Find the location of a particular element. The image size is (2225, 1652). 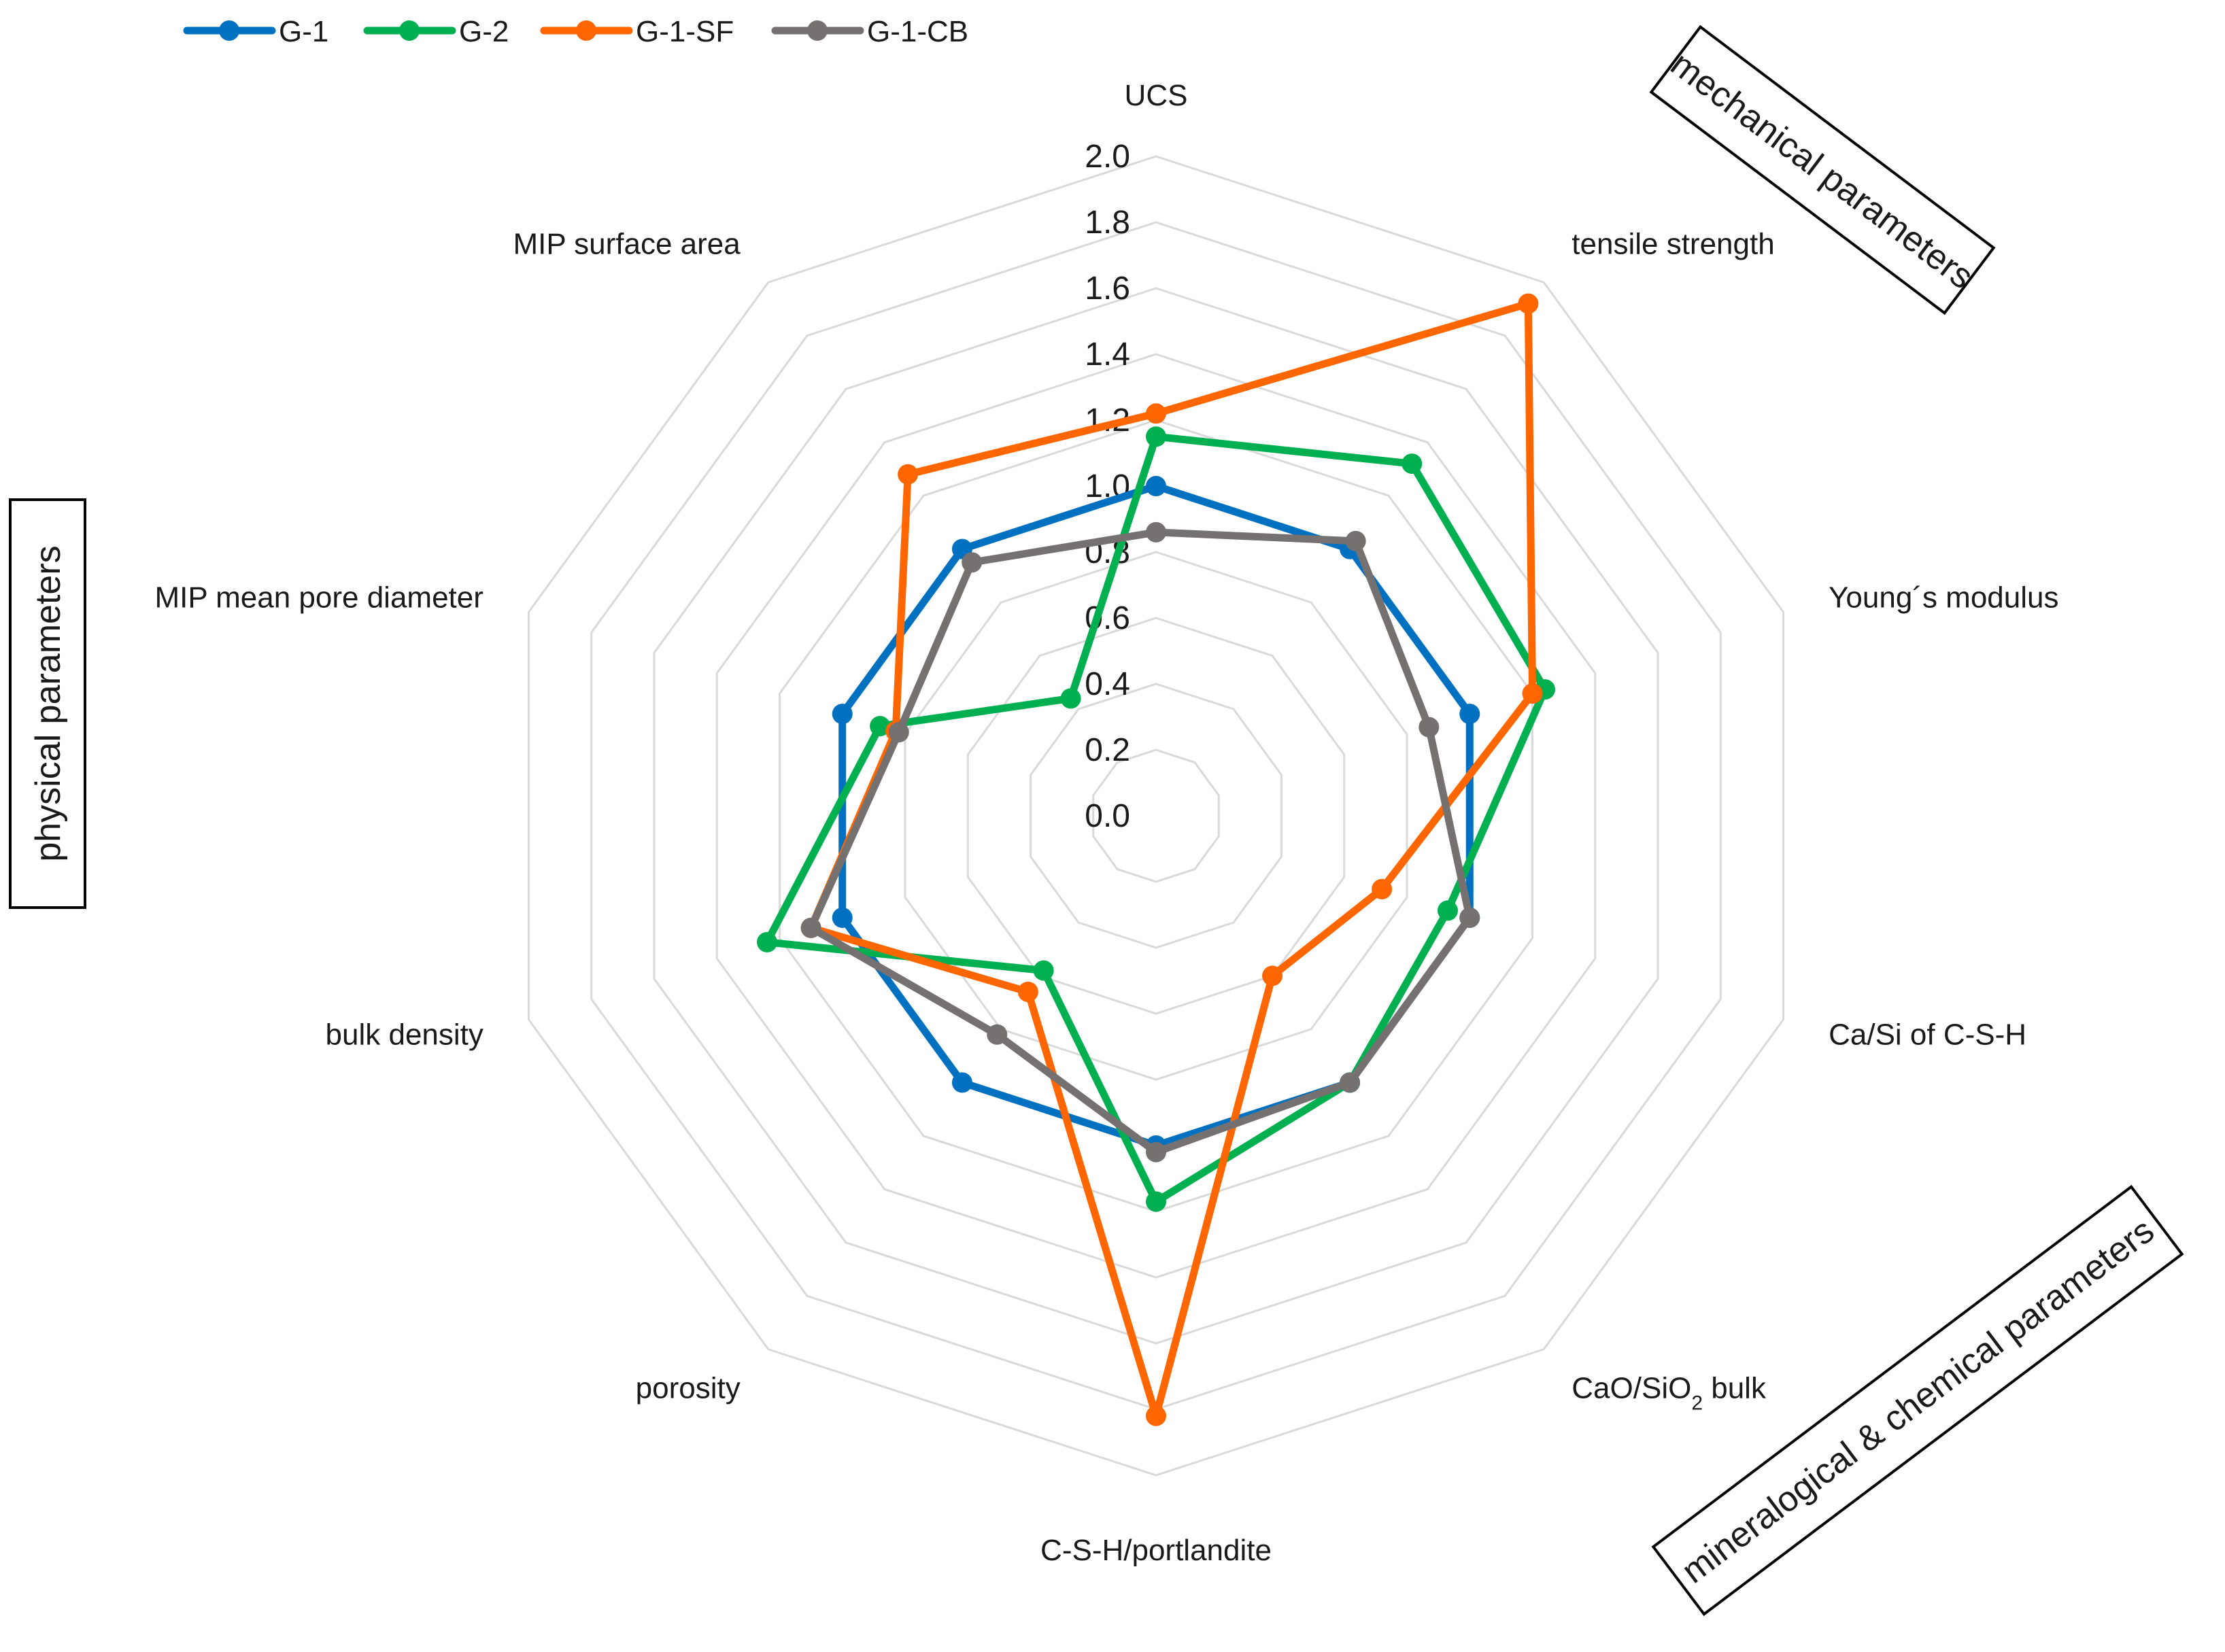

axis-label: Young´s modulus is located at coordinates (1943, 598).